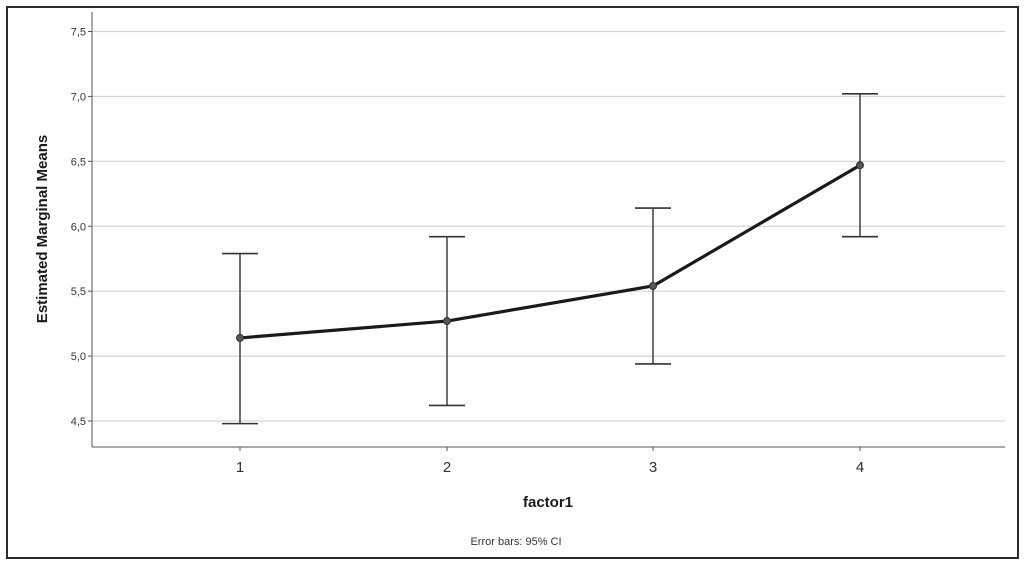 The height and width of the screenshot is (568, 1029). Describe the element at coordinates (78, 32) in the screenshot. I see `y-tick-label: 7,5` at that location.